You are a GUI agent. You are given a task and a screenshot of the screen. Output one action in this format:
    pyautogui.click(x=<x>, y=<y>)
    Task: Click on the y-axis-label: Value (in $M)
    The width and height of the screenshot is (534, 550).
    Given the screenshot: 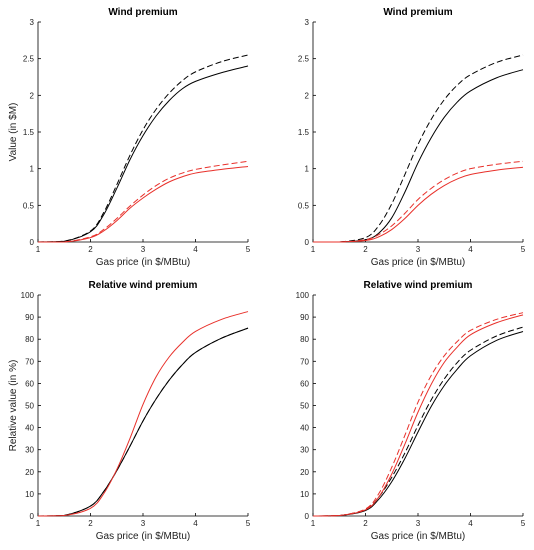 What is the action you would take?
    pyautogui.click(x=13, y=132)
    